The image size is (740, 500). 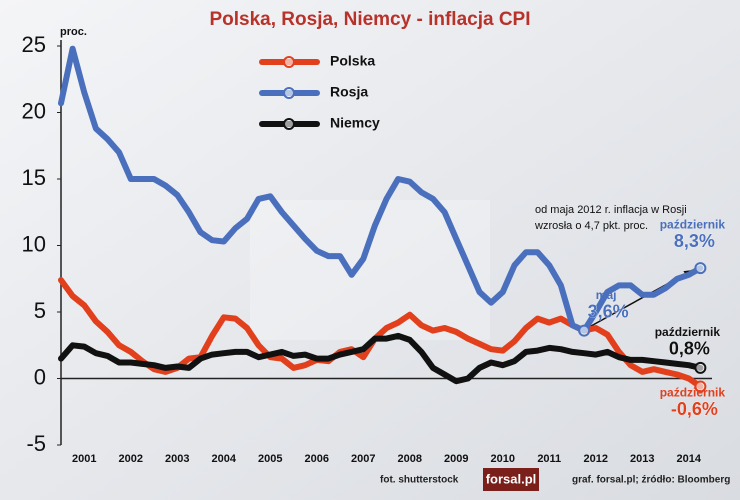 What do you see at coordinates (270, 459) in the screenshot?
I see `x-tick-label: 2005` at bounding box center [270, 459].